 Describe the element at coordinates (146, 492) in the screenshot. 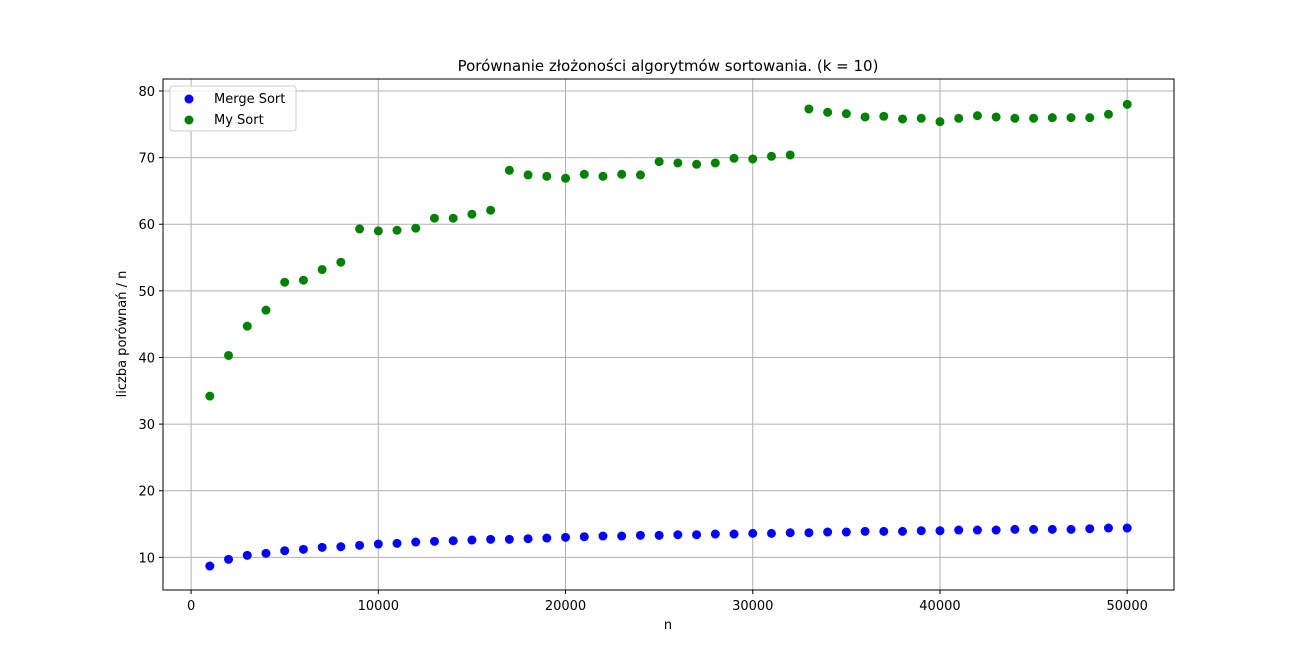

I see `y-tick-label: 20` at that location.